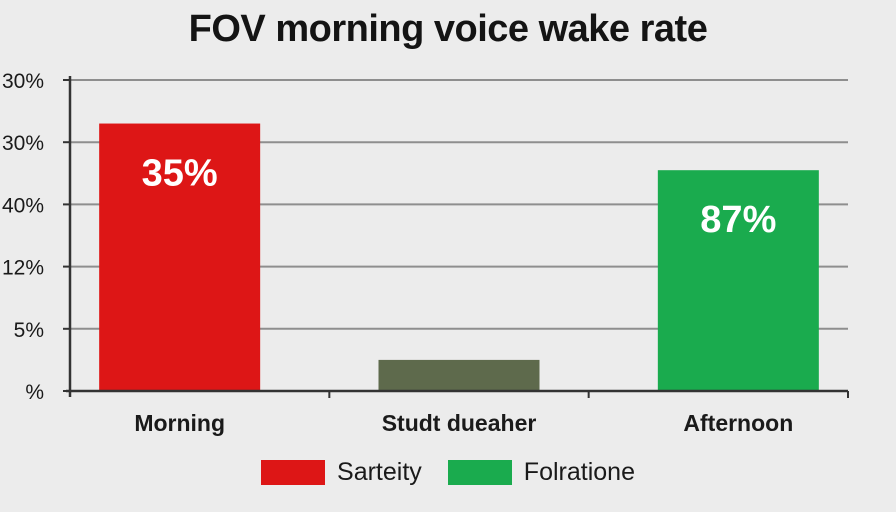 The width and height of the screenshot is (896, 512). I want to click on legend-label: Sarteity, so click(379, 472).